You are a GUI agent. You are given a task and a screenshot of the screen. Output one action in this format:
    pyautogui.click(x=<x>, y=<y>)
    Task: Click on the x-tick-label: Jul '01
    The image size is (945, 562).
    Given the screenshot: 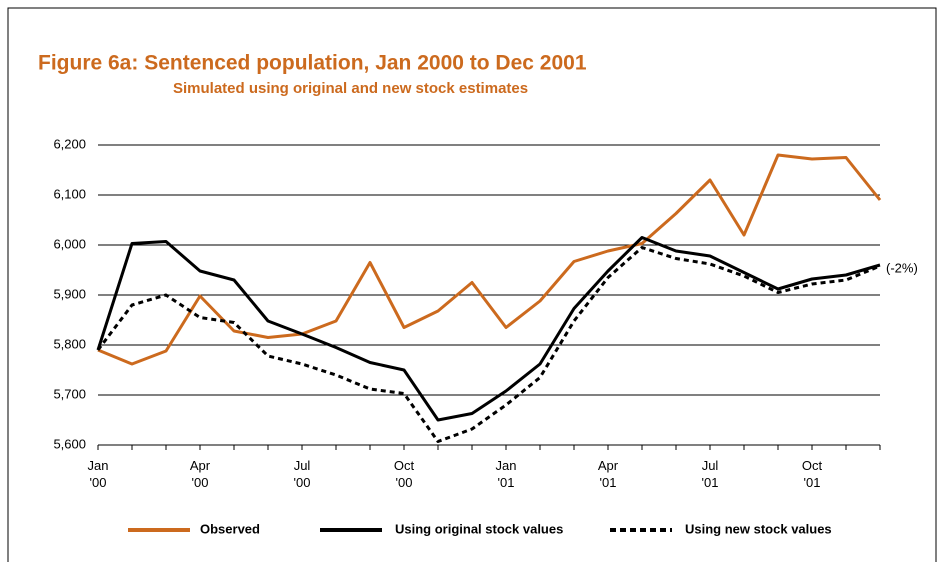 What is the action you would take?
    pyautogui.click(x=710, y=474)
    